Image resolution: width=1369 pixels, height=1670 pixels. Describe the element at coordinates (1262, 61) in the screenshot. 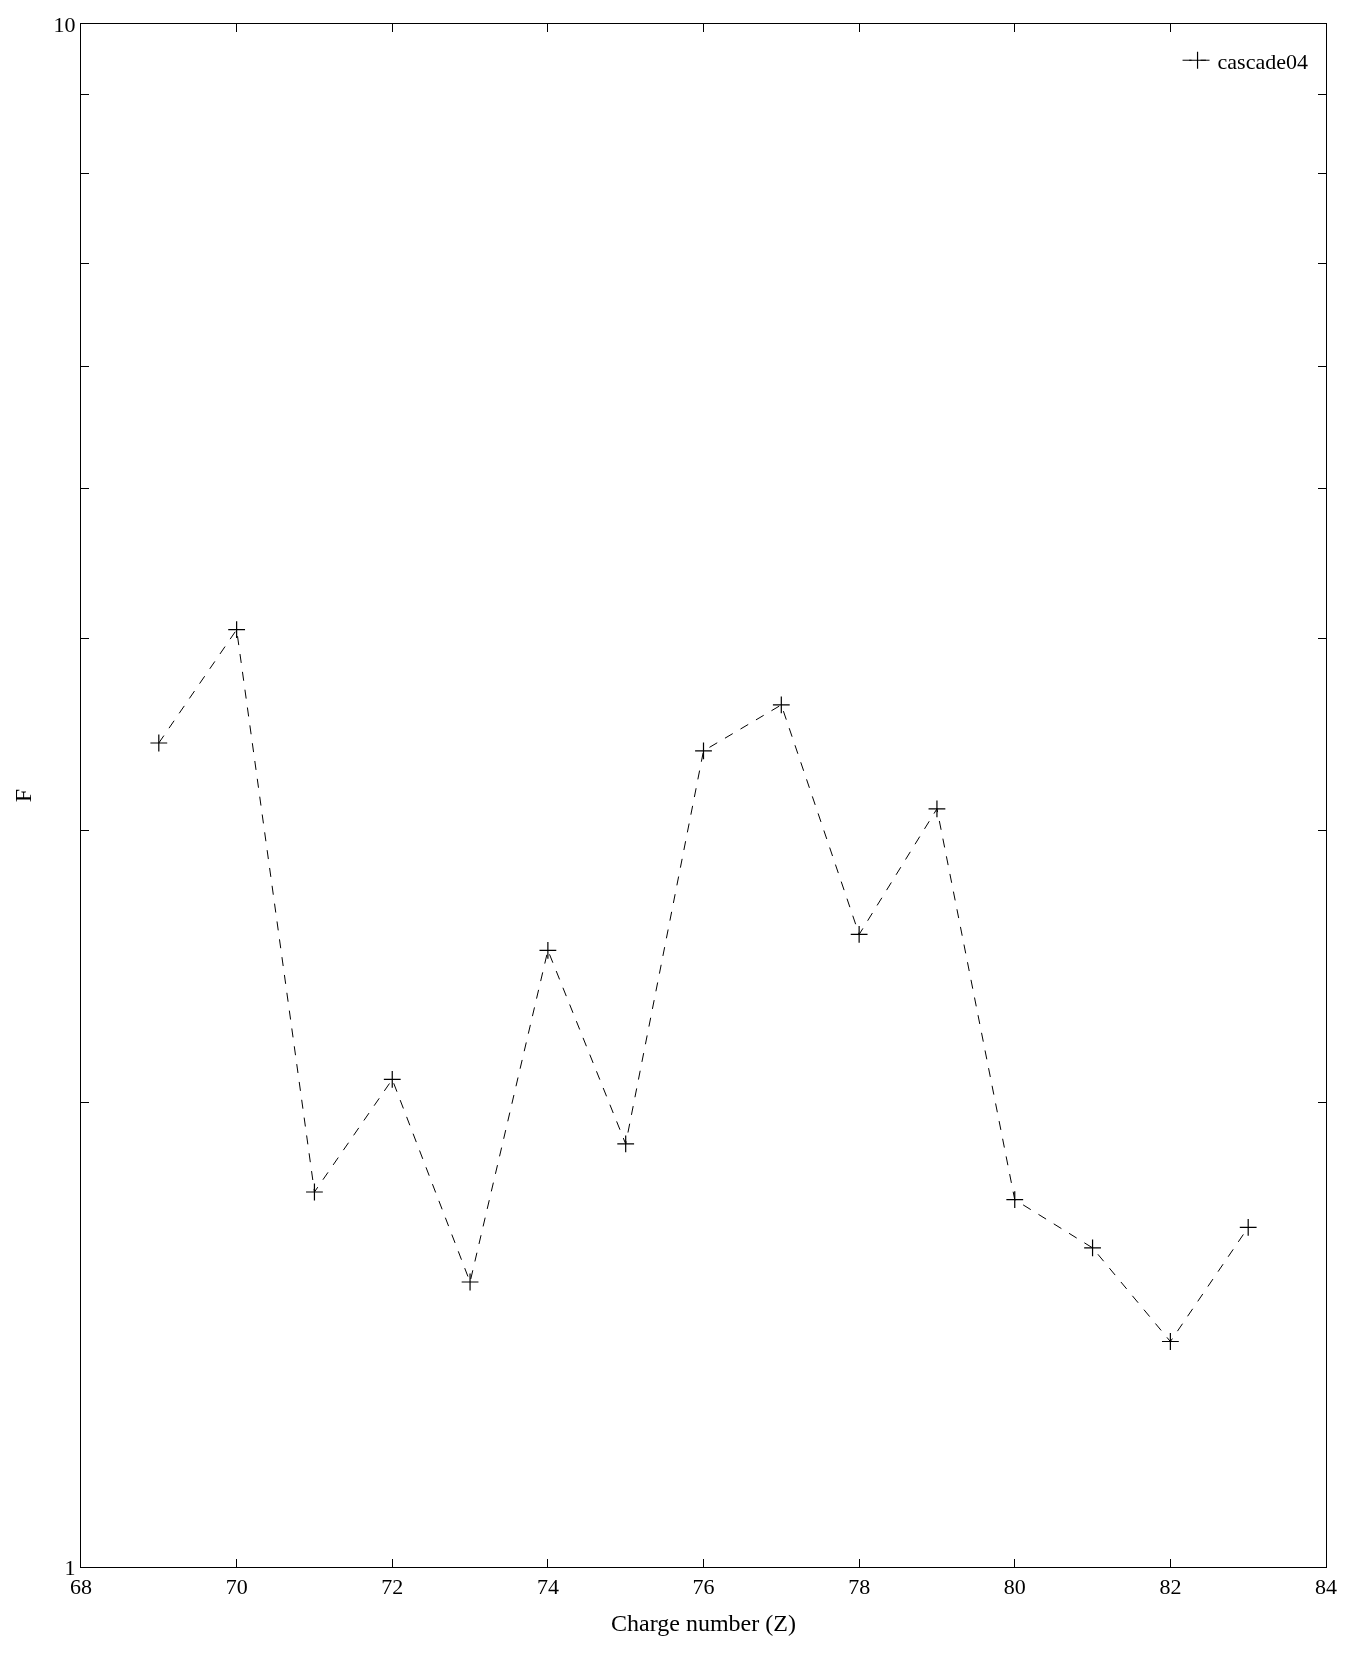

I see `legend-label: cascade04` at that location.